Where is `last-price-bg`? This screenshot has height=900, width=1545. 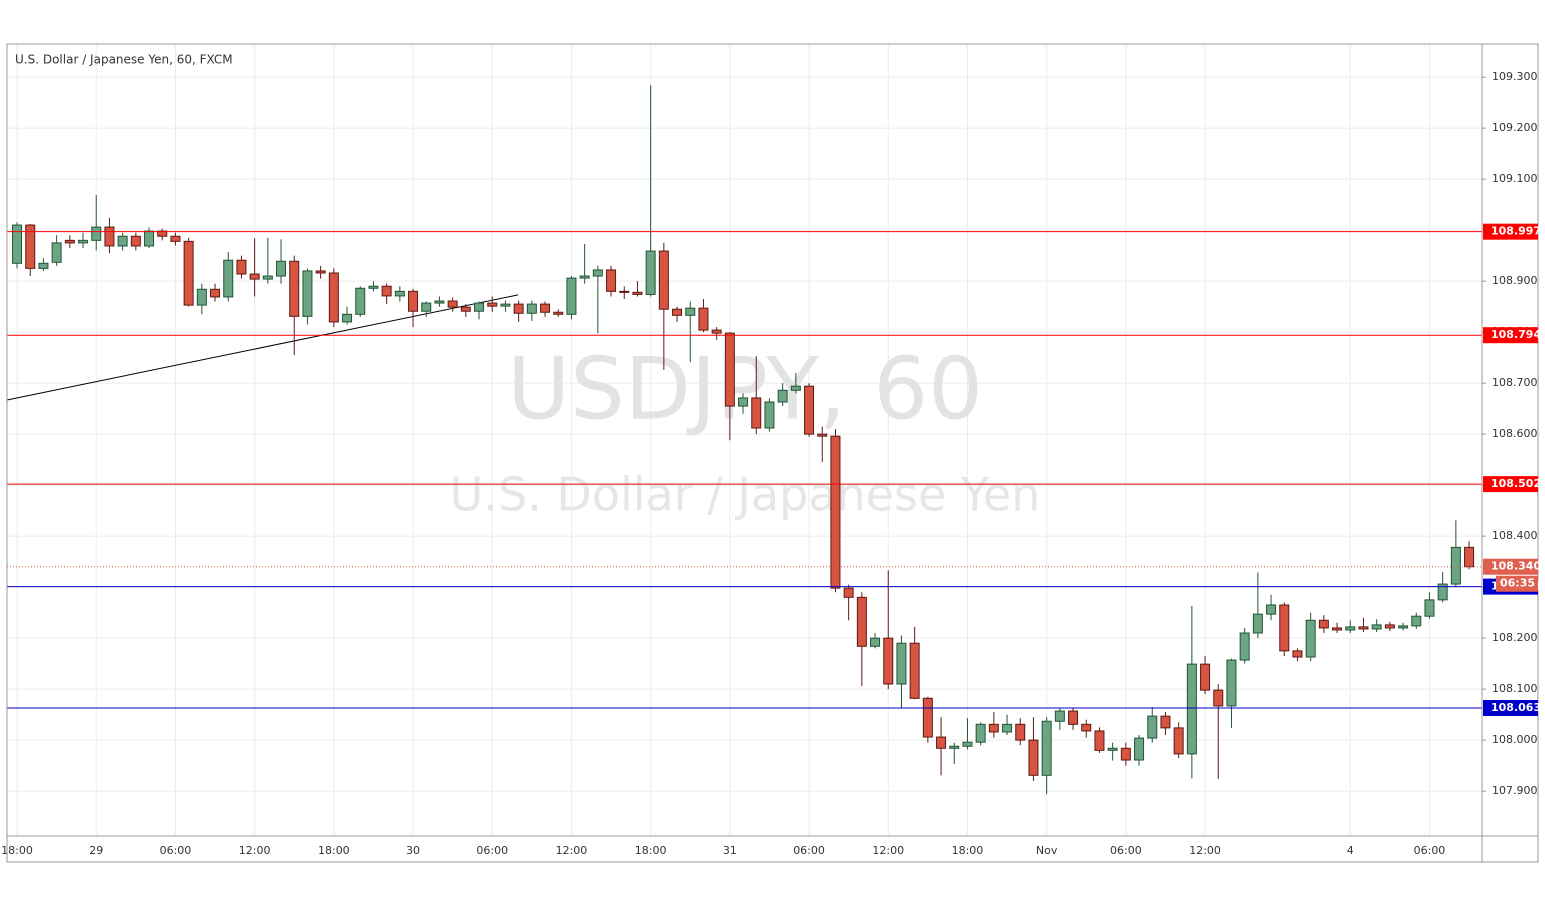 last-price-bg is located at coordinates (1510, 566).